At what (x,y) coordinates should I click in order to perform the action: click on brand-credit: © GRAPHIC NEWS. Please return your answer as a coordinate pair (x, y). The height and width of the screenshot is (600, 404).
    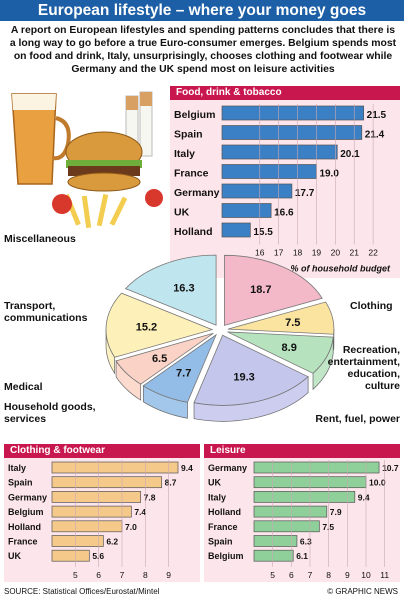
    Looking at the image, I should click on (362, 591).